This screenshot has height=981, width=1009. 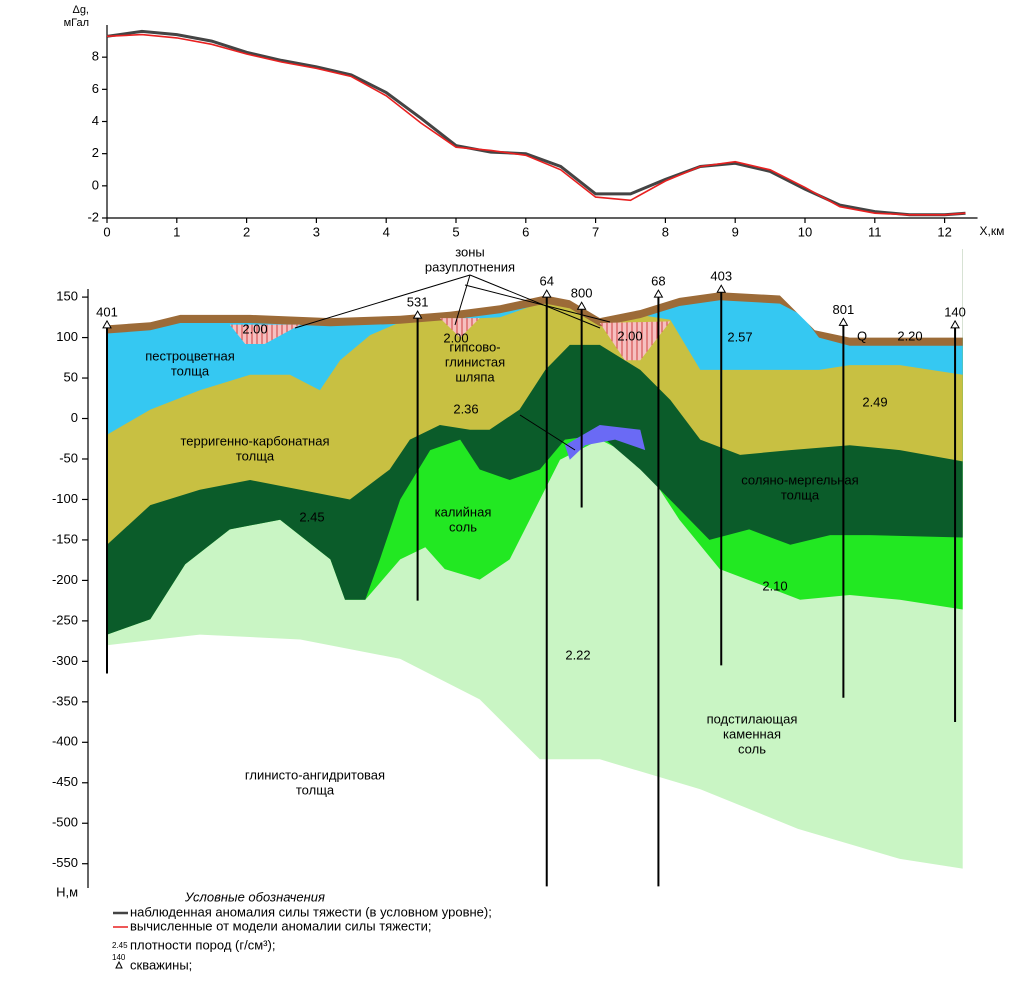 What do you see at coordinates (254, 896) in the screenshot?
I see `legend-title: Условные обозначения` at bounding box center [254, 896].